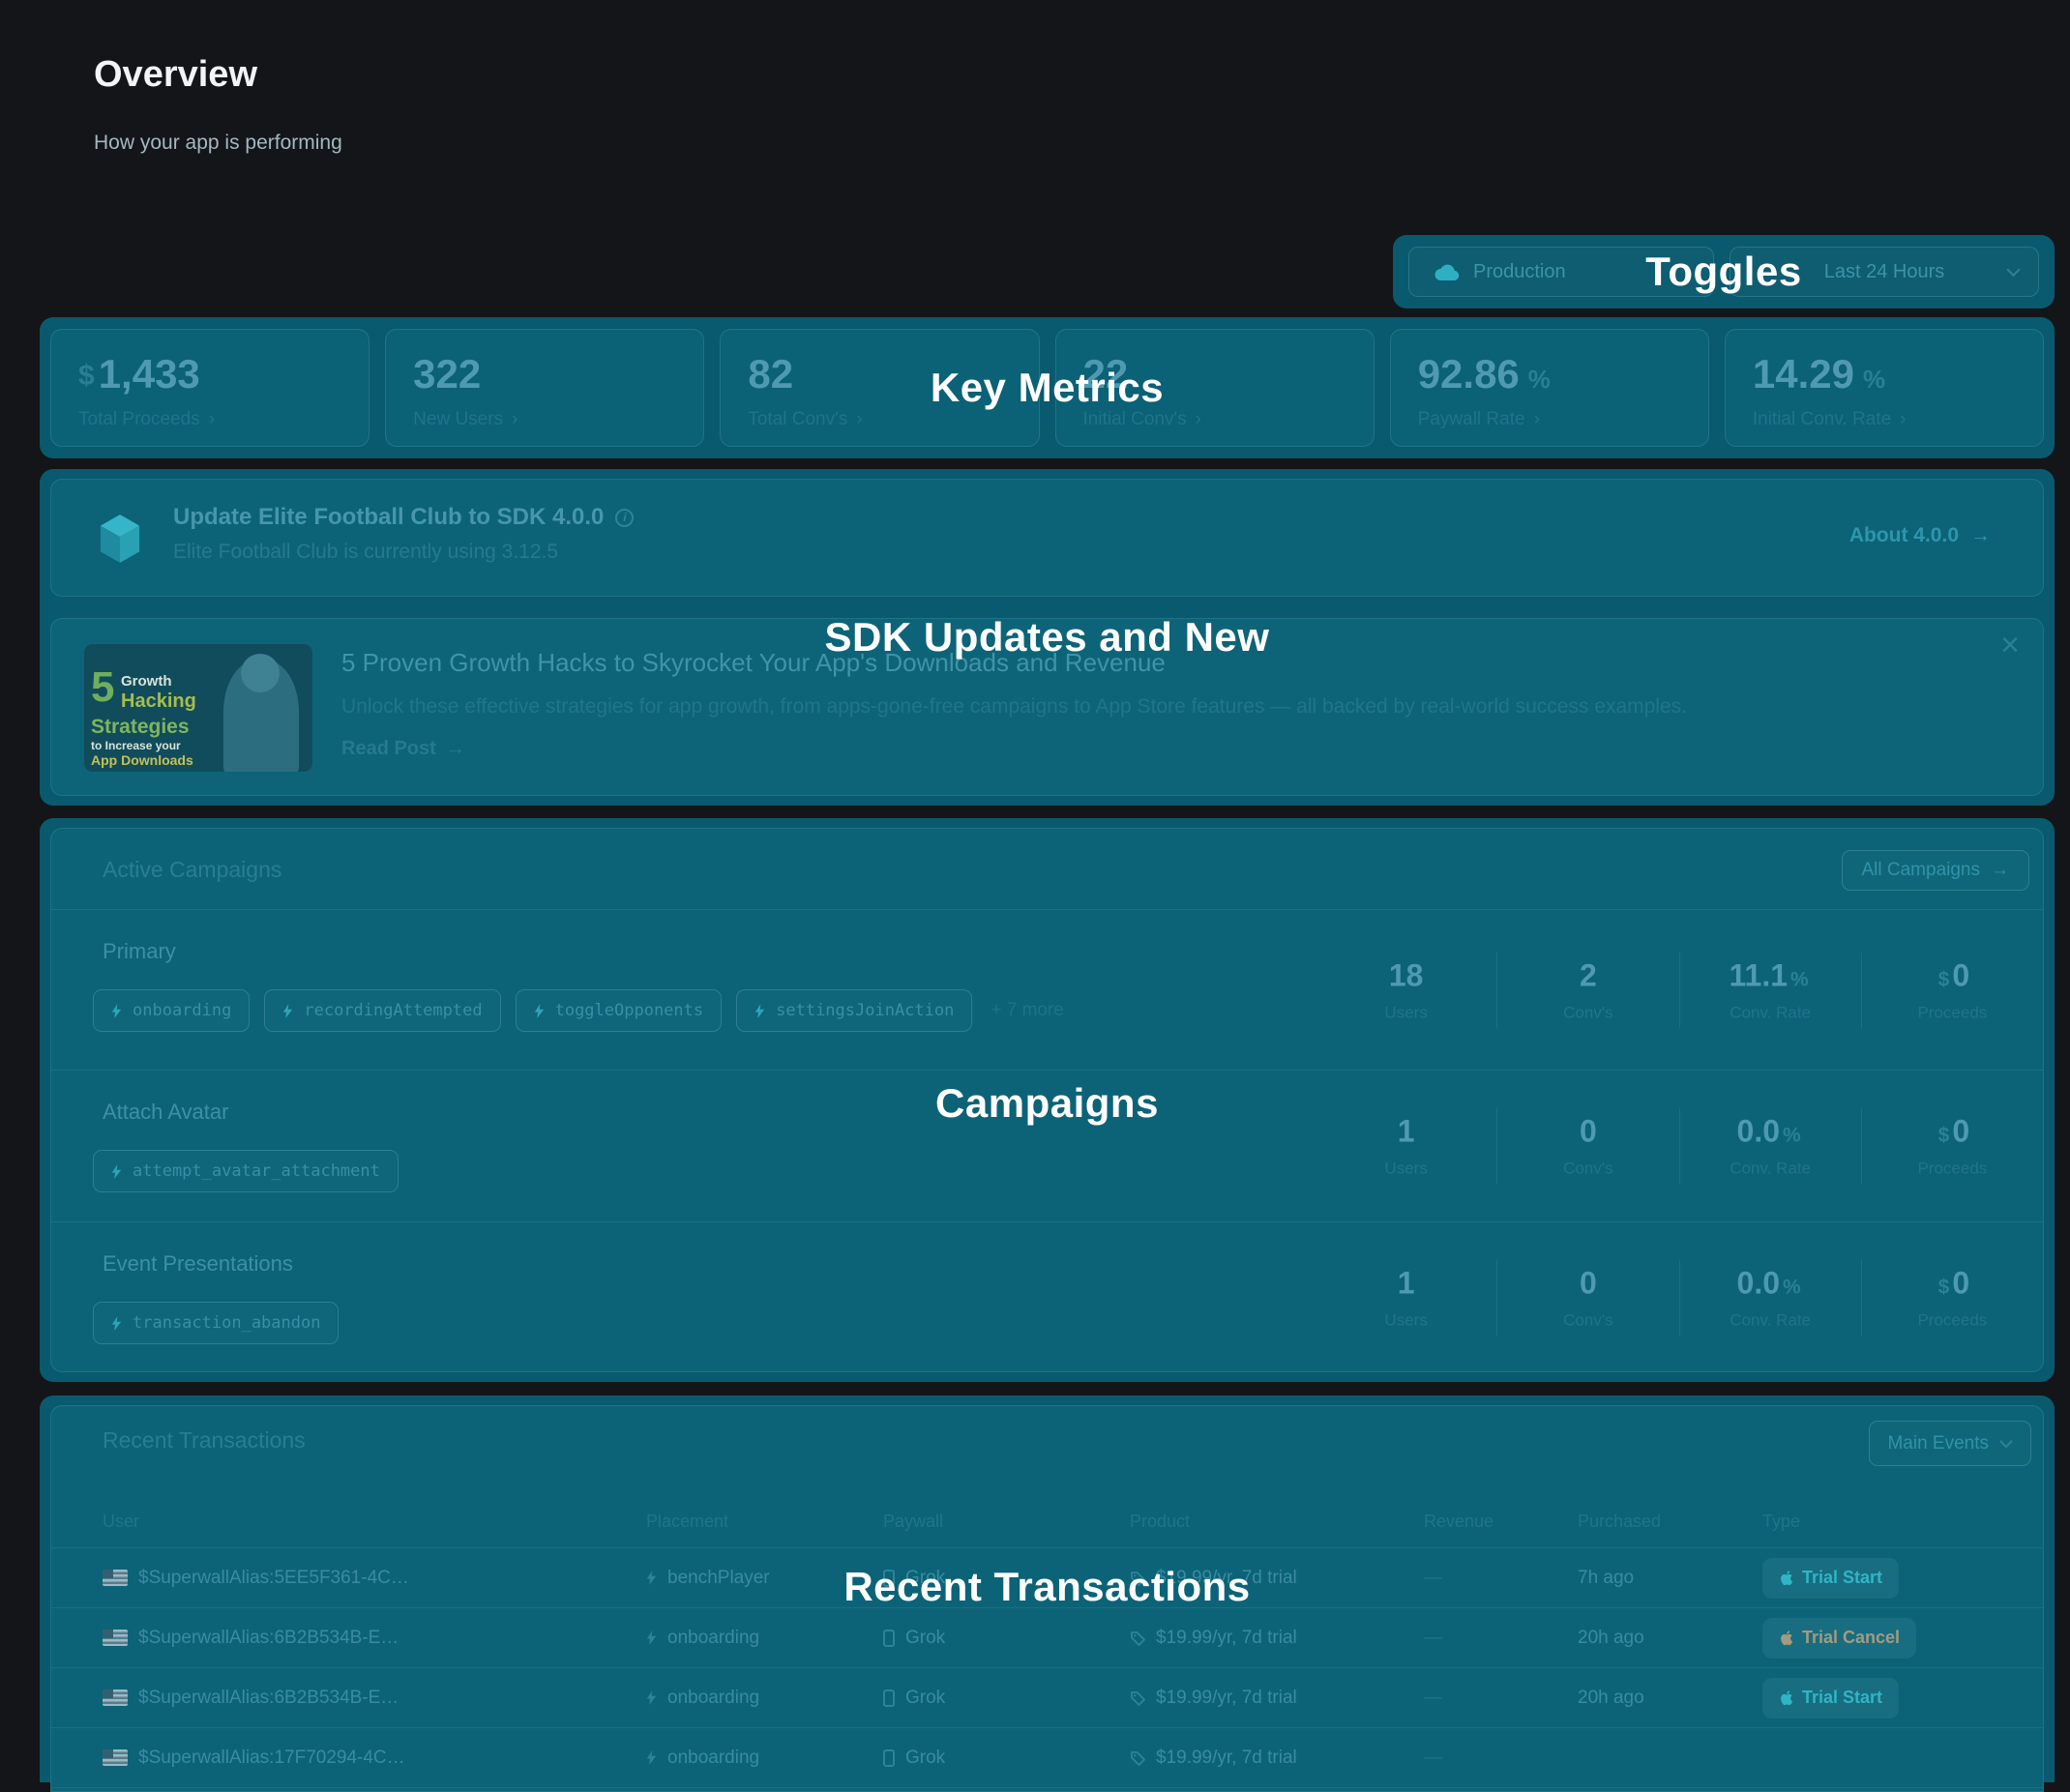 This screenshot has width=2070, height=1792. I want to click on time-range-select: Last 24 Hours, so click(1884, 272).